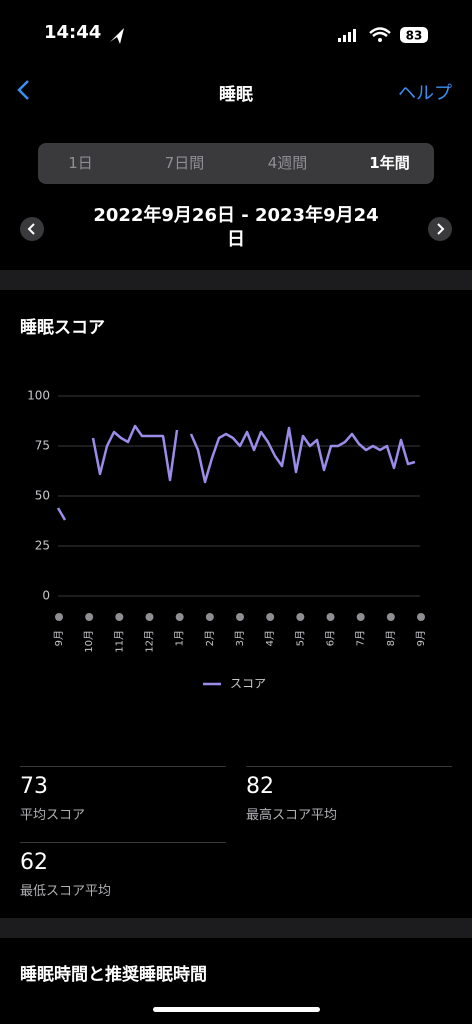  What do you see at coordinates (119, 641) in the screenshot?
I see `x-tick-label: 11月` at bounding box center [119, 641].